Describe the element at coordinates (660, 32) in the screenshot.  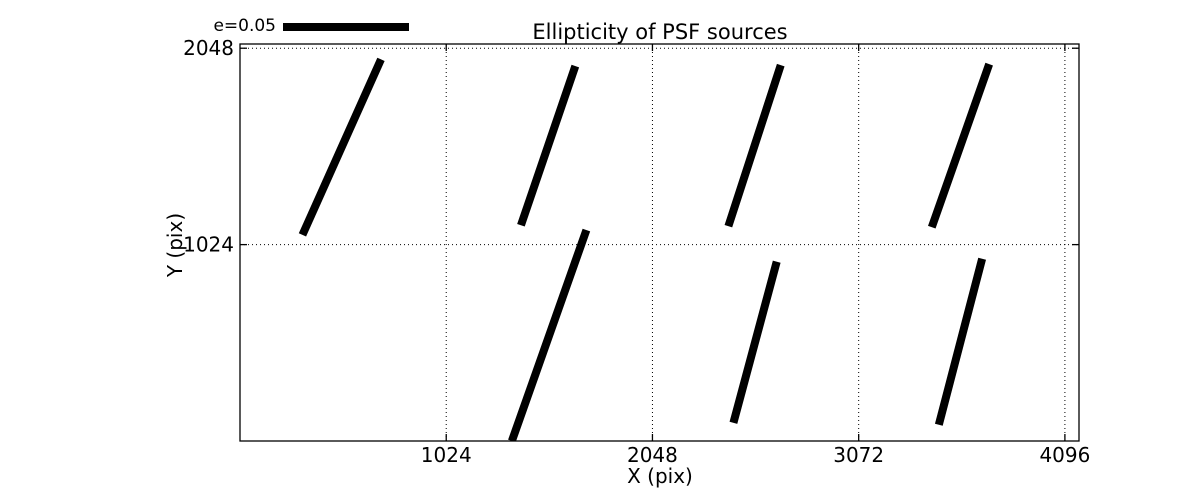
I see `chart-title: Ellipticity of PSF sources` at that location.